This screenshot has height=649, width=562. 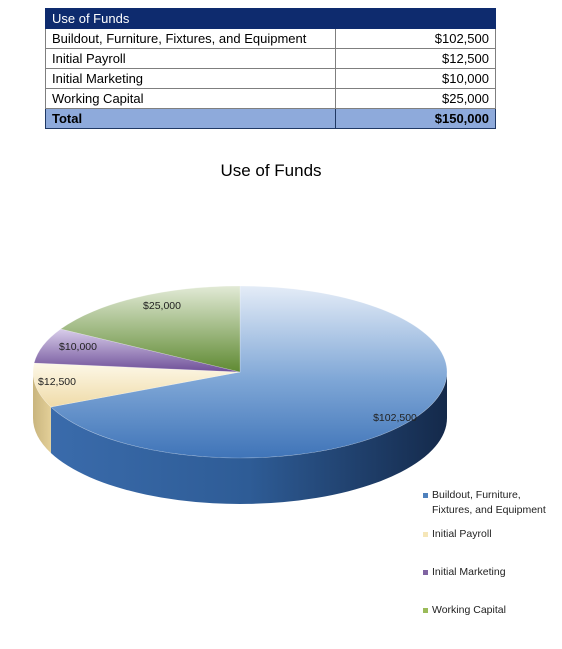 I want to click on row-label: Working Capital, so click(x=190, y=98).